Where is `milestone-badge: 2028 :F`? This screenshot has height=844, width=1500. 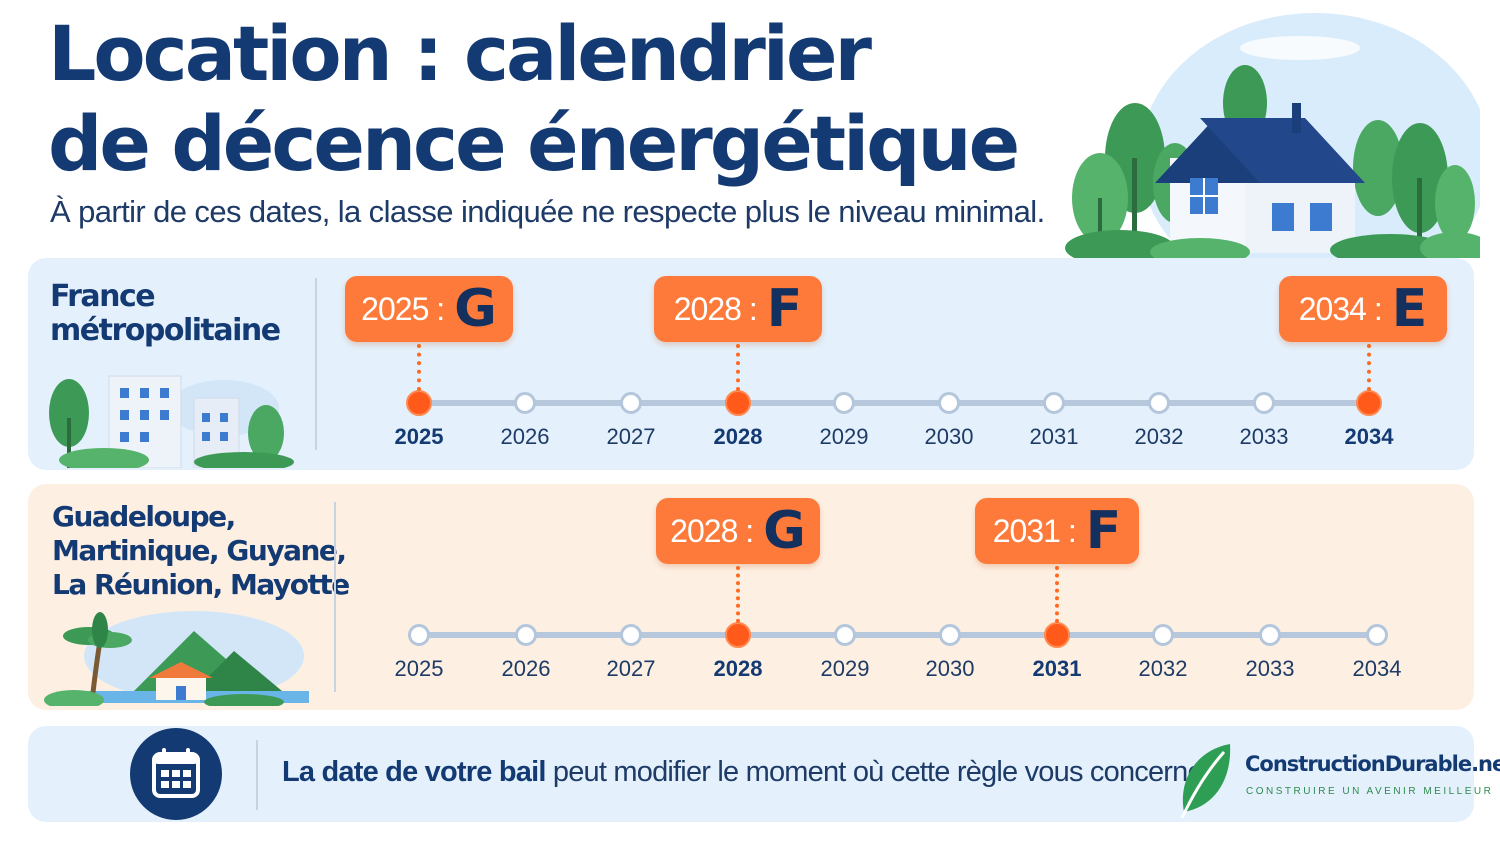
milestone-badge: 2028 :F is located at coordinates (738, 309).